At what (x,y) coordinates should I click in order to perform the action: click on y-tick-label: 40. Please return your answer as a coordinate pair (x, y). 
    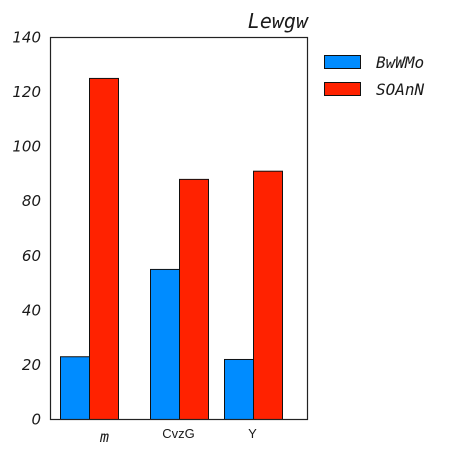
    Looking at the image, I should click on (31, 310).